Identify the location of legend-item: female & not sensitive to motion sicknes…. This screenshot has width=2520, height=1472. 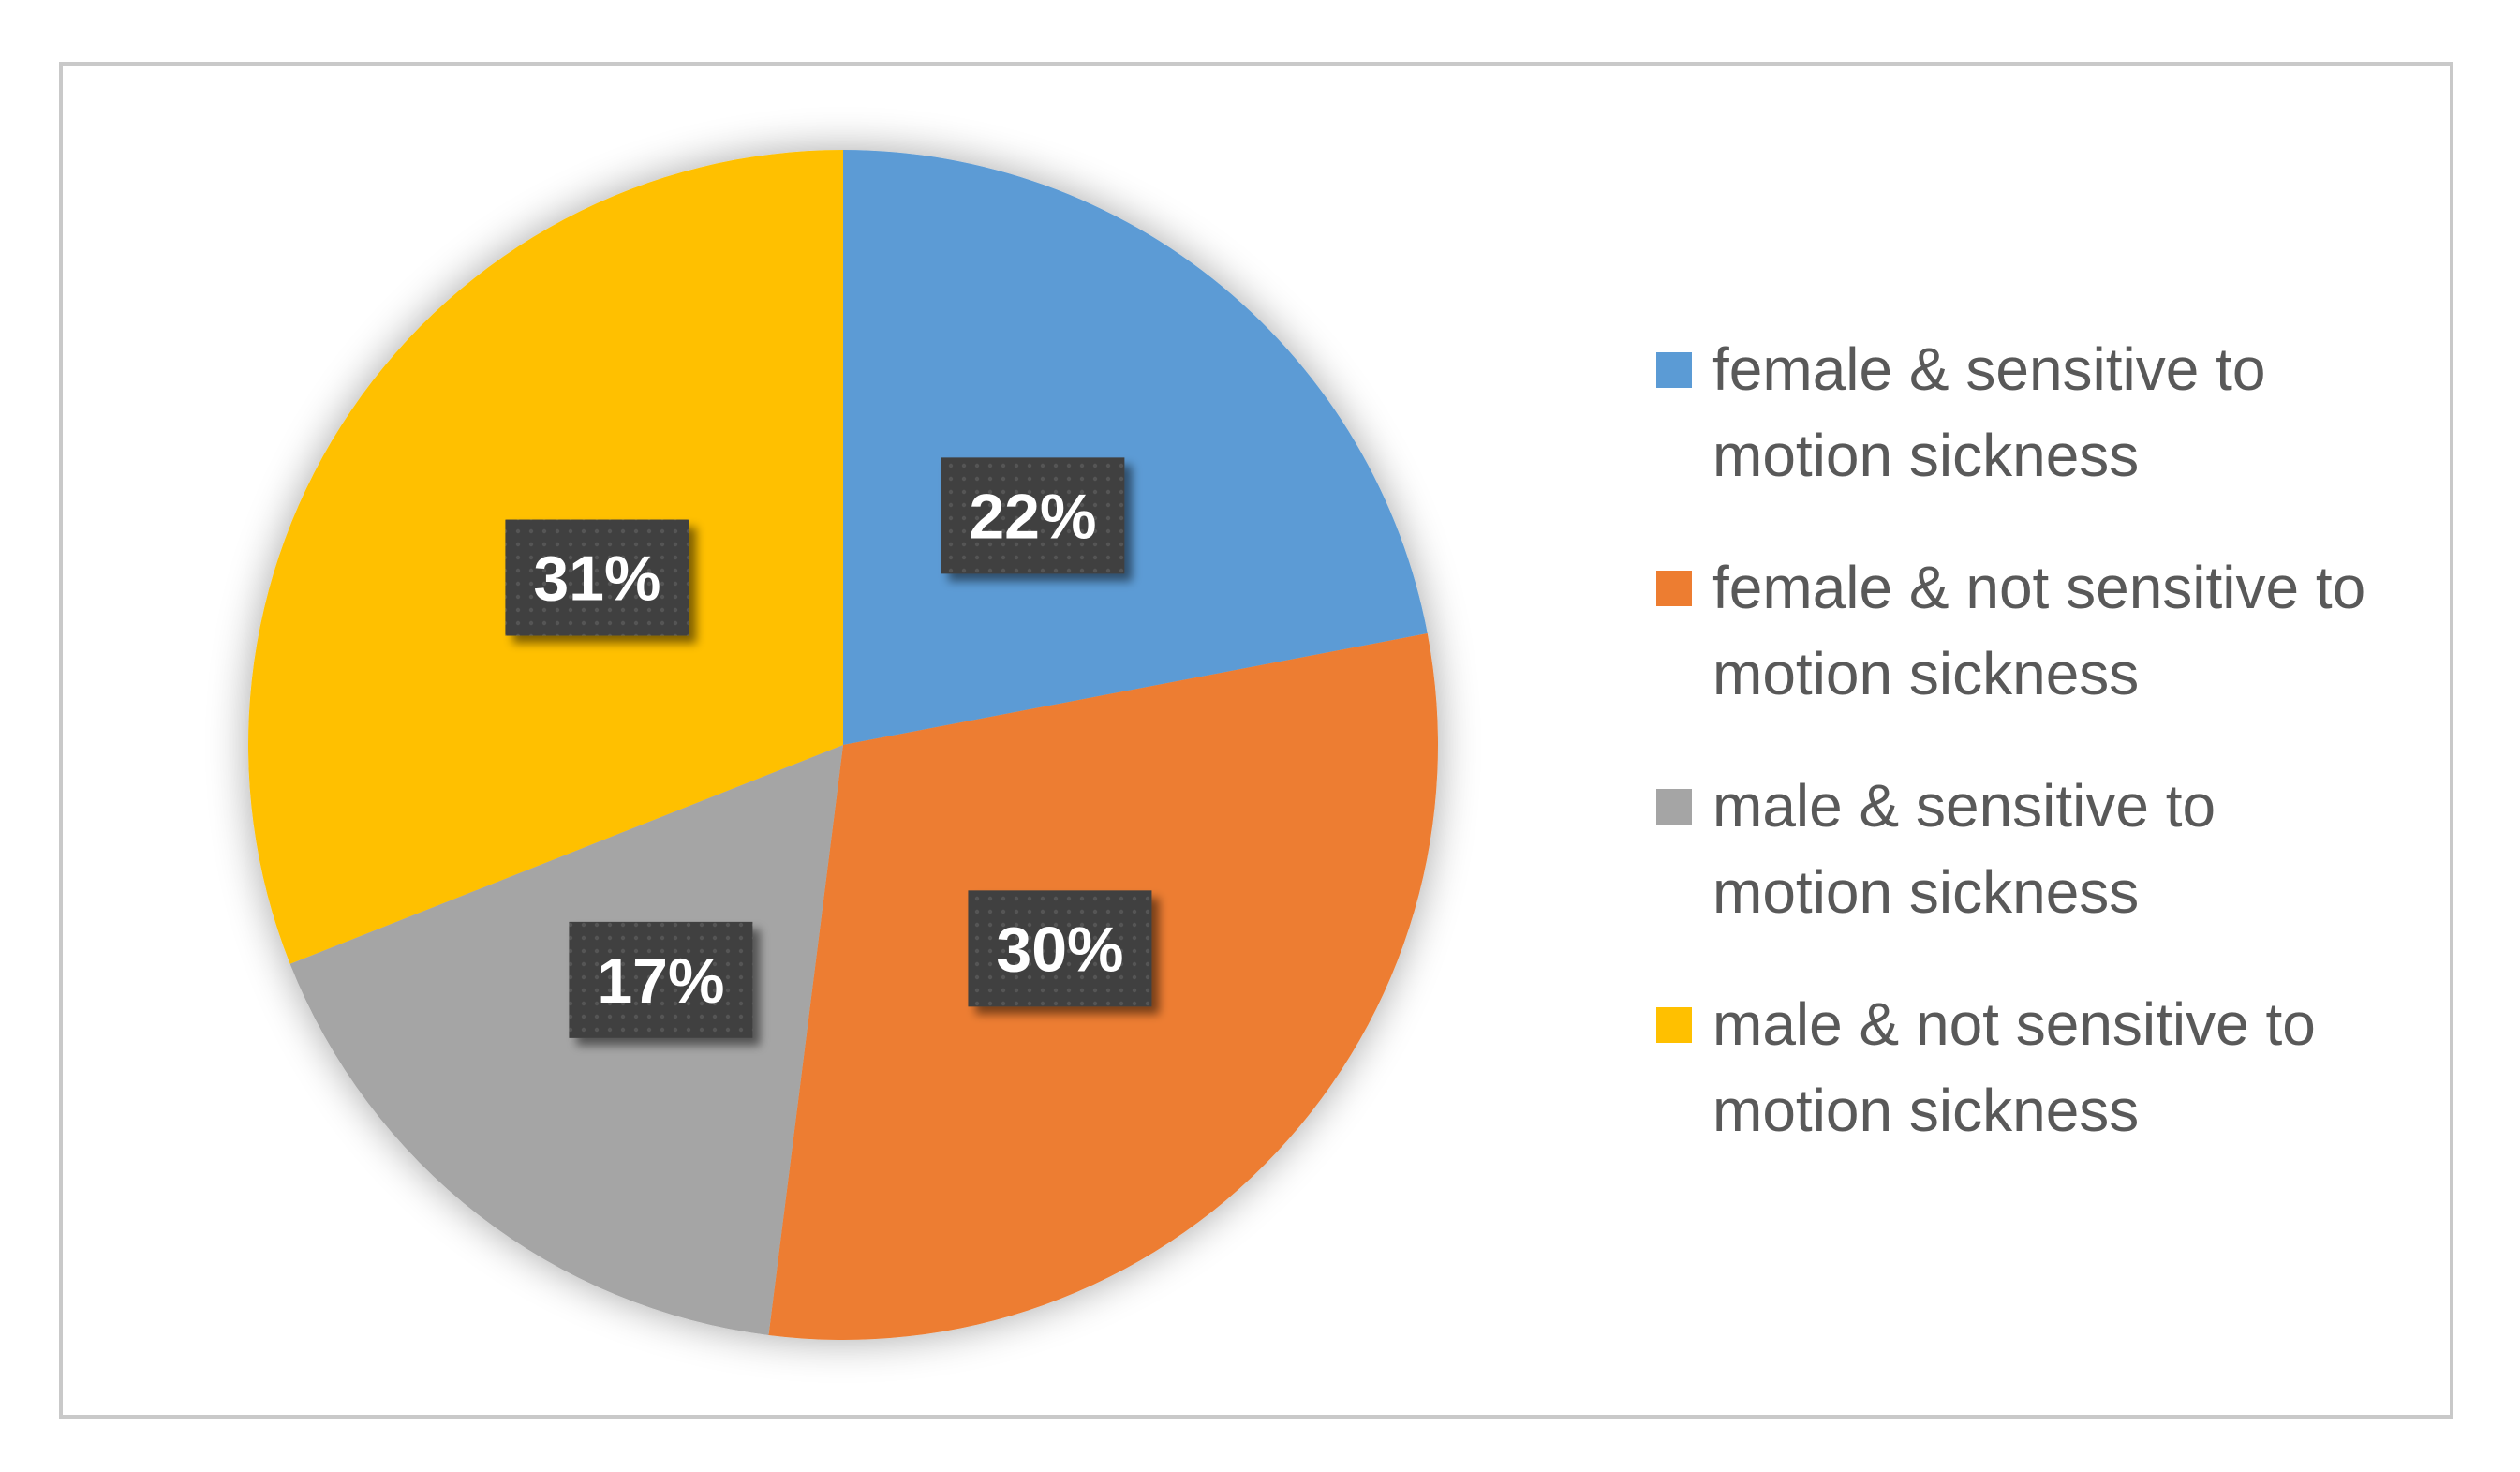
(2031, 653).